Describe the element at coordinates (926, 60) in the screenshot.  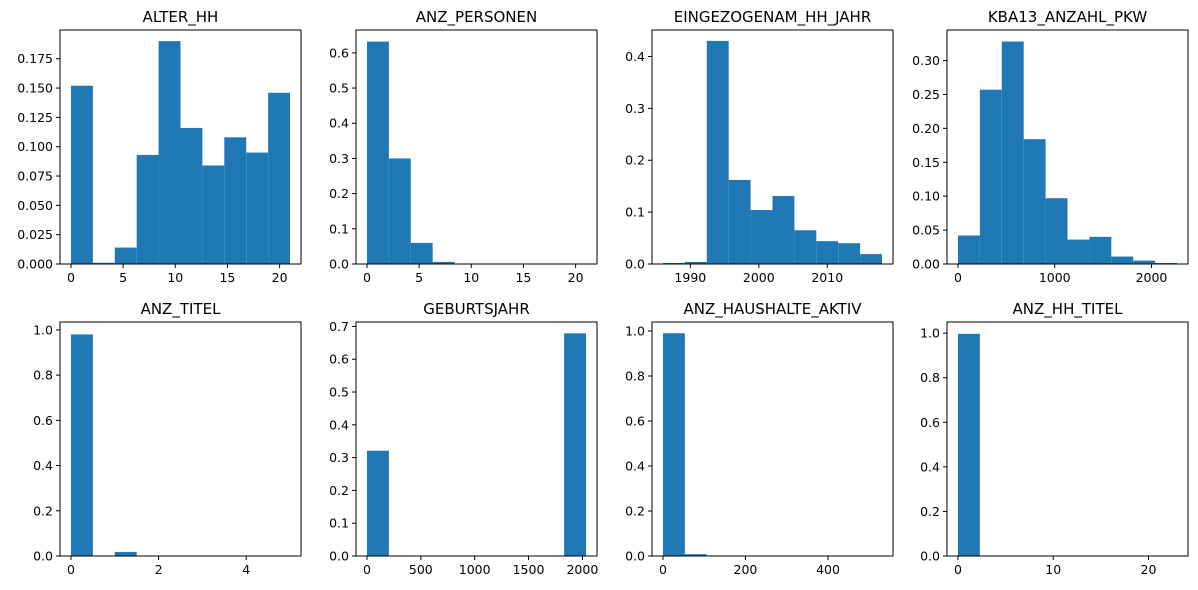
I see `y-tick-label: 0.30` at that location.